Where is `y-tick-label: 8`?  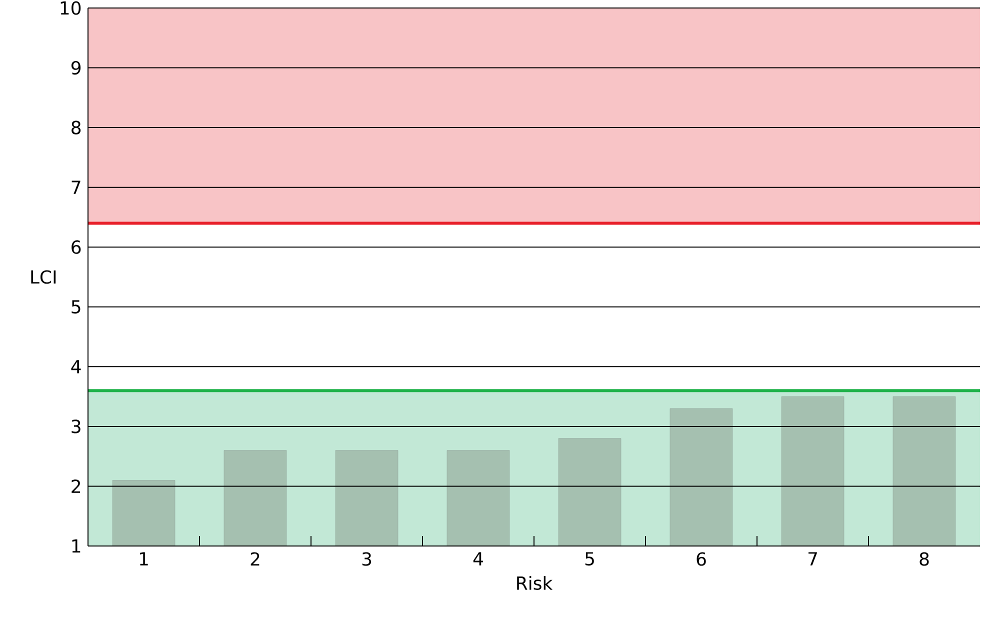
y-tick-label: 8 is located at coordinates (76, 127).